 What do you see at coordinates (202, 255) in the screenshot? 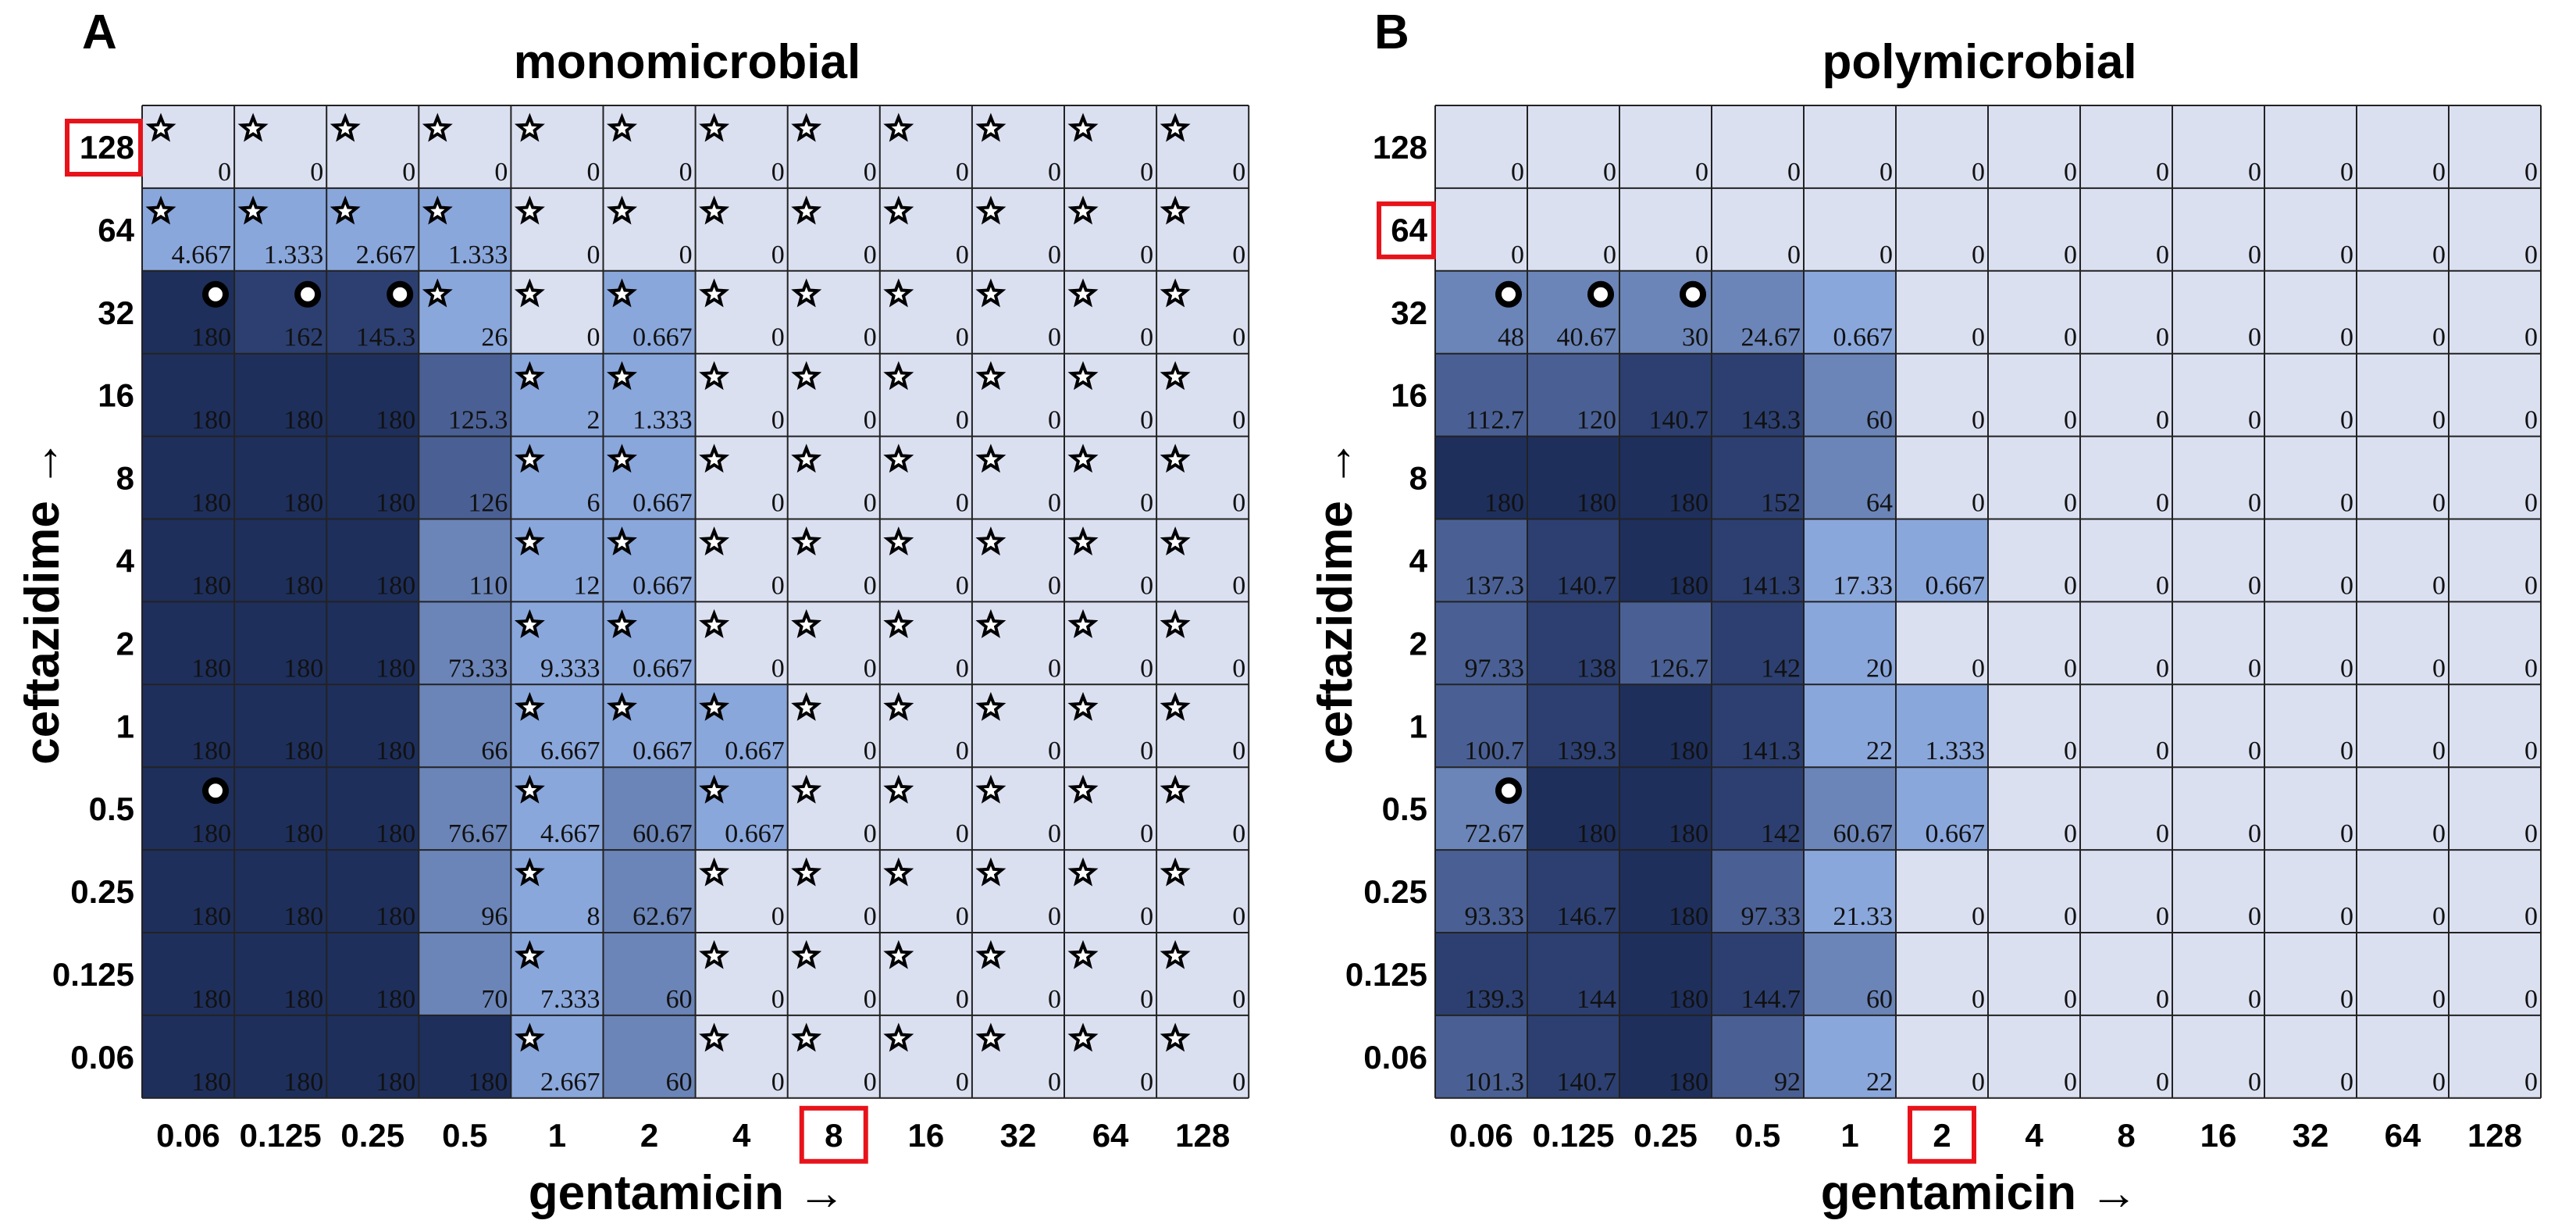
I see `cell-value-label: 4.667` at bounding box center [202, 255].